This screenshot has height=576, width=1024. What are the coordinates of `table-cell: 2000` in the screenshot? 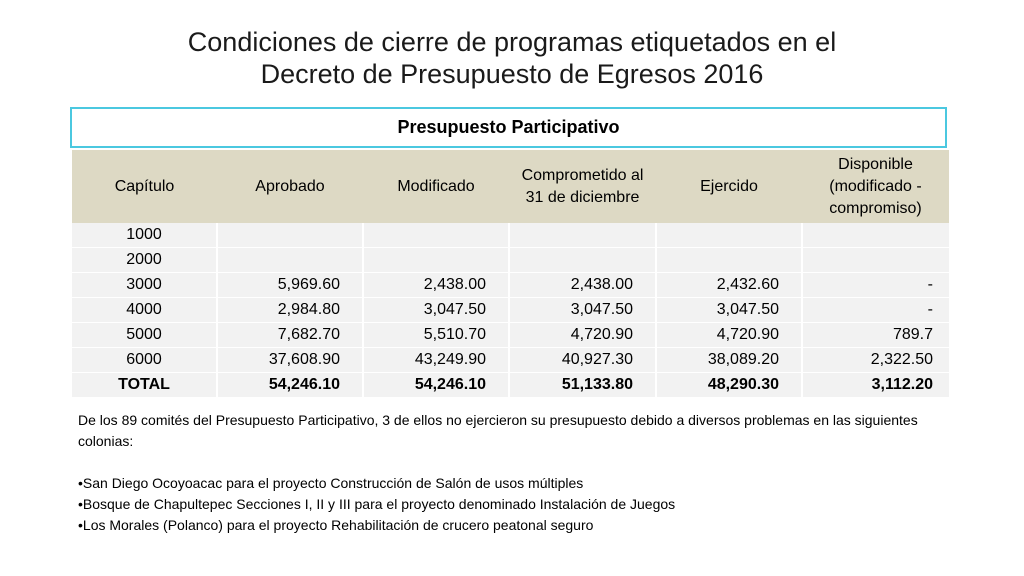 It's located at (144, 260).